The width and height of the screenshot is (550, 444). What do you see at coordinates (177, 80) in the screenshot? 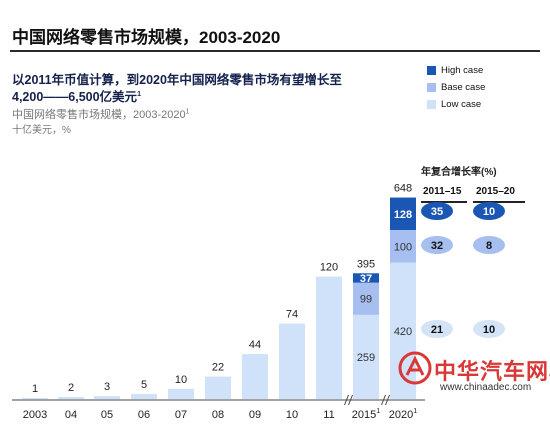
I see `headline-line-1: 以2011年币值计算，到2020年中国网络零售市场有望增长至` at bounding box center [177, 80].